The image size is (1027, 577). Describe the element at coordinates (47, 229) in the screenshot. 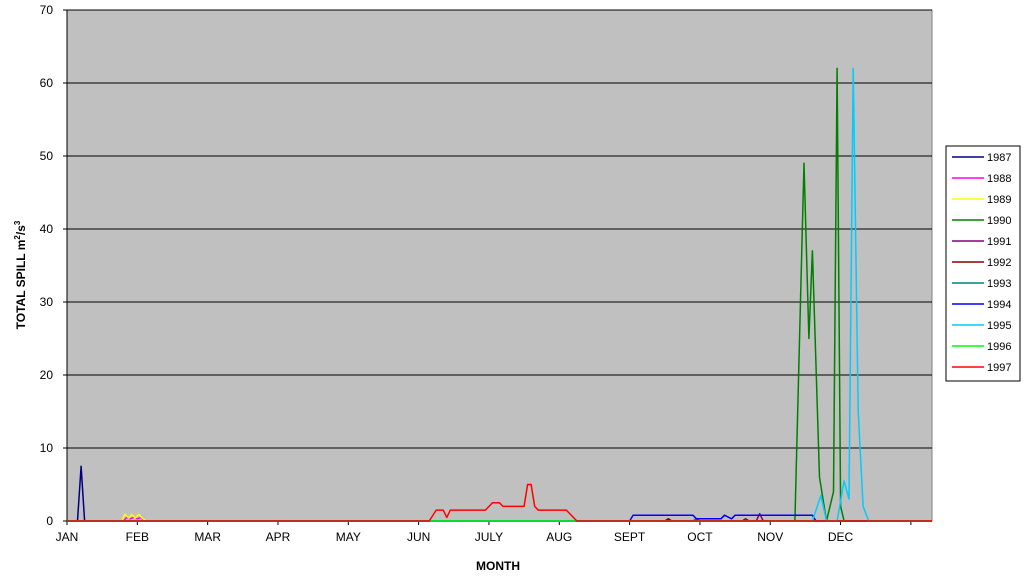

I see `y-tick-label-40: 40` at that location.